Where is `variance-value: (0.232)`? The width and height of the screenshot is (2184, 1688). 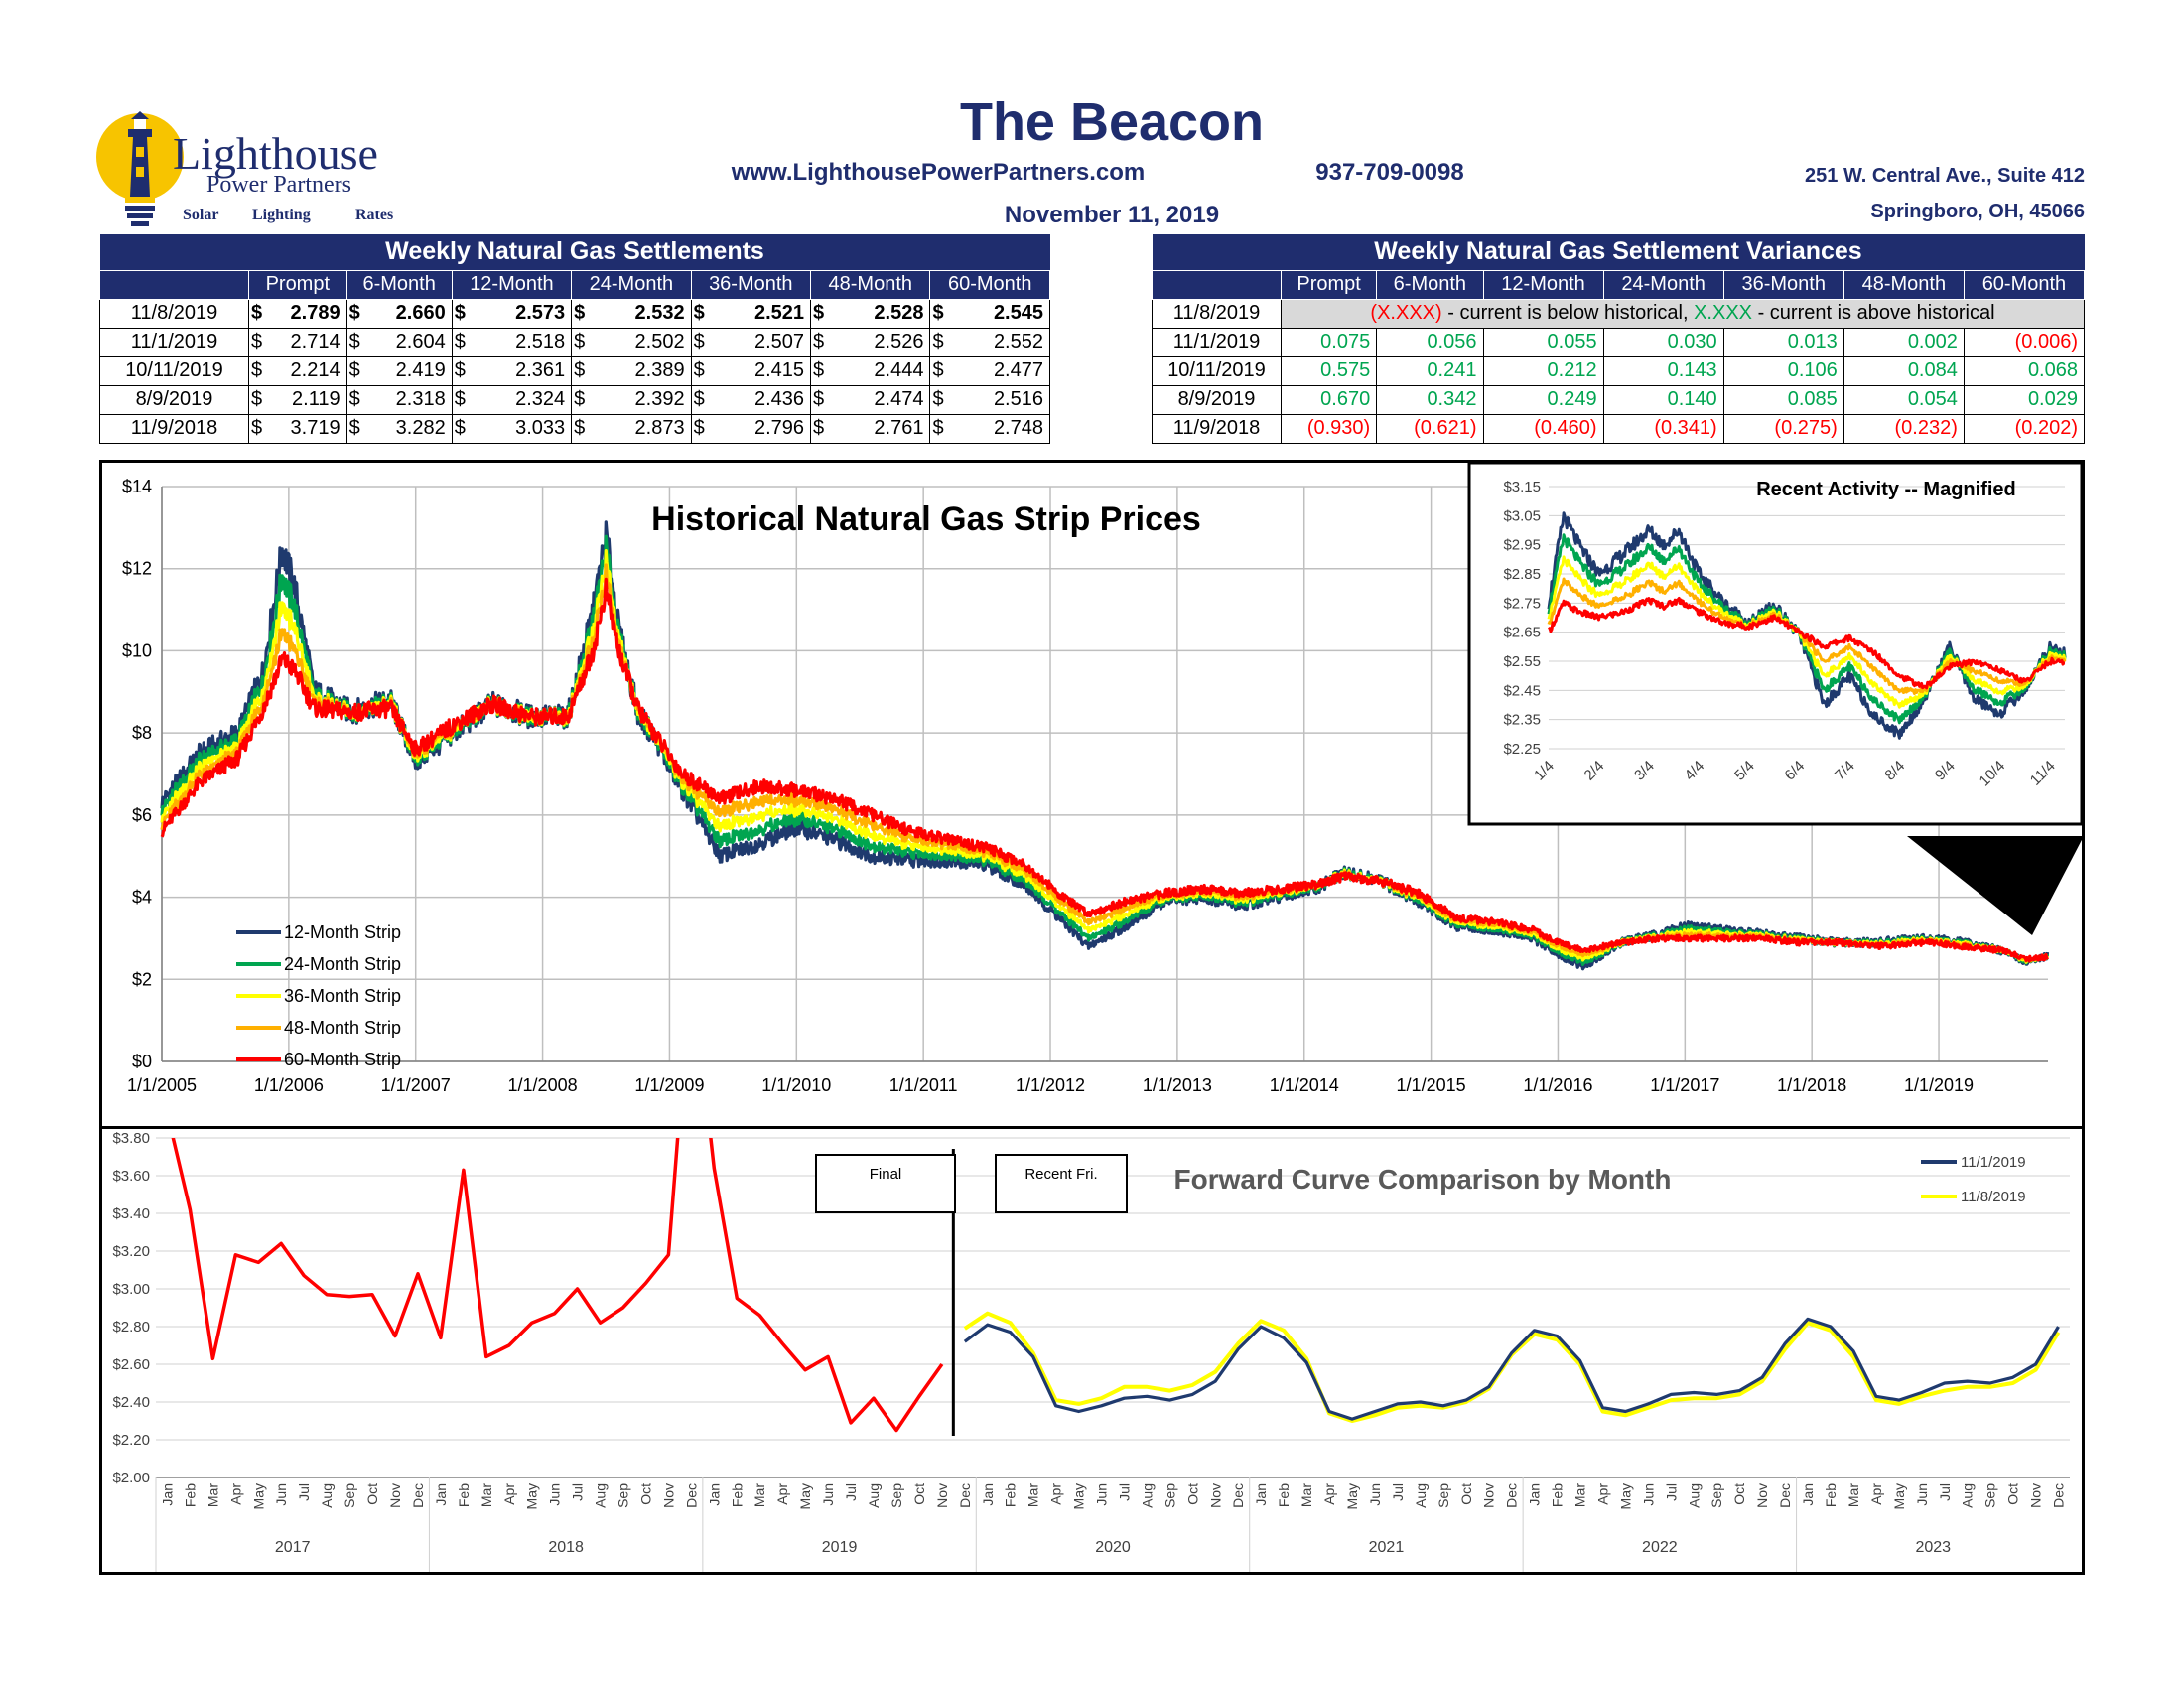 variance-value: (0.232) is located at coordinates (1904, 428).